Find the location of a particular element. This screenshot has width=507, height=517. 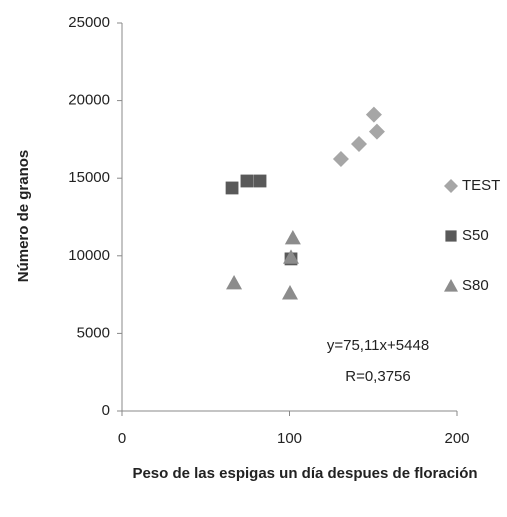

annotation: R=0,3756 is located at coordinates (377, 376).